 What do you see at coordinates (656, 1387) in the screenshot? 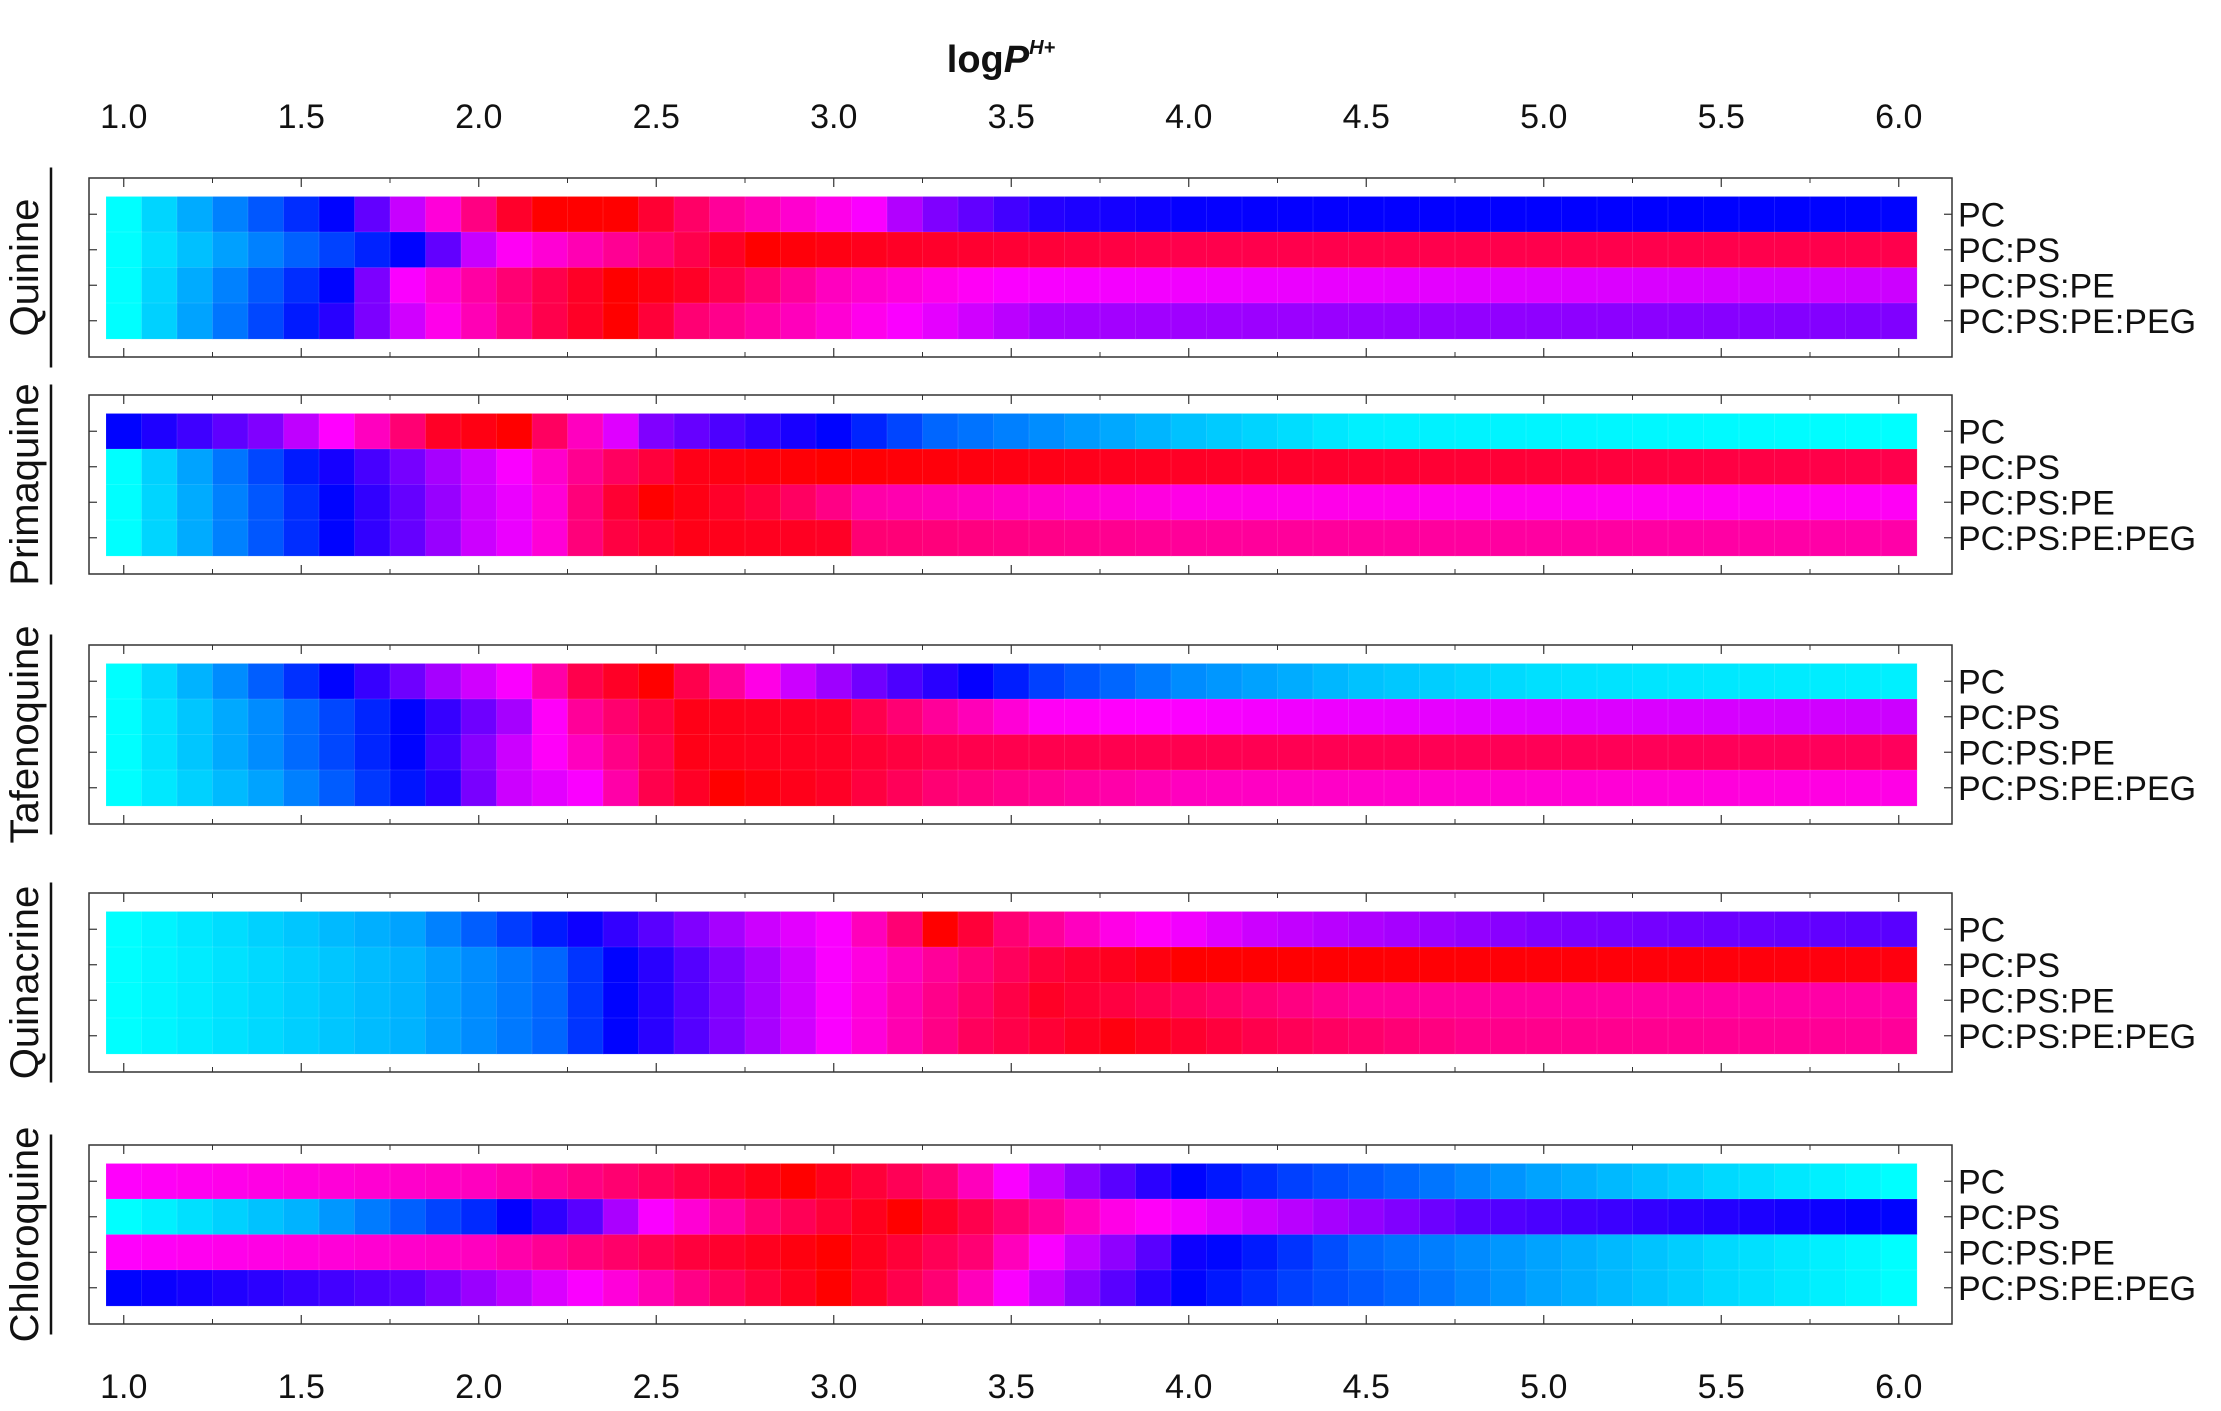
I see `x-tick-label-bottom: 2.5` at bounding box center [656, 1387].